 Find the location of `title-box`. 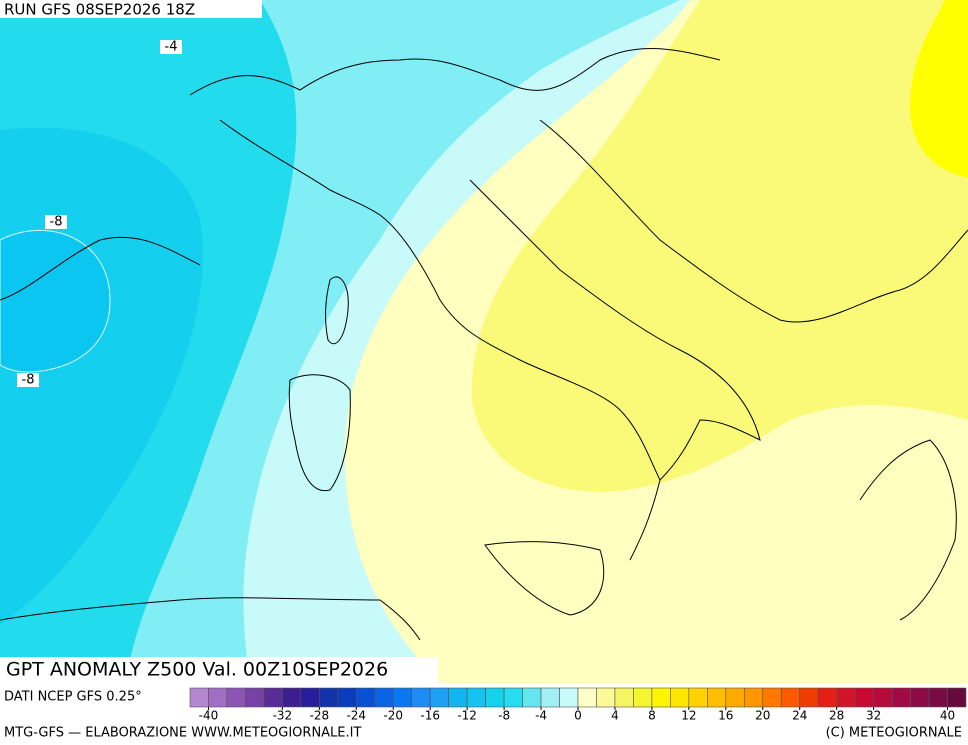

title-box is located at coordinates (219, 670).